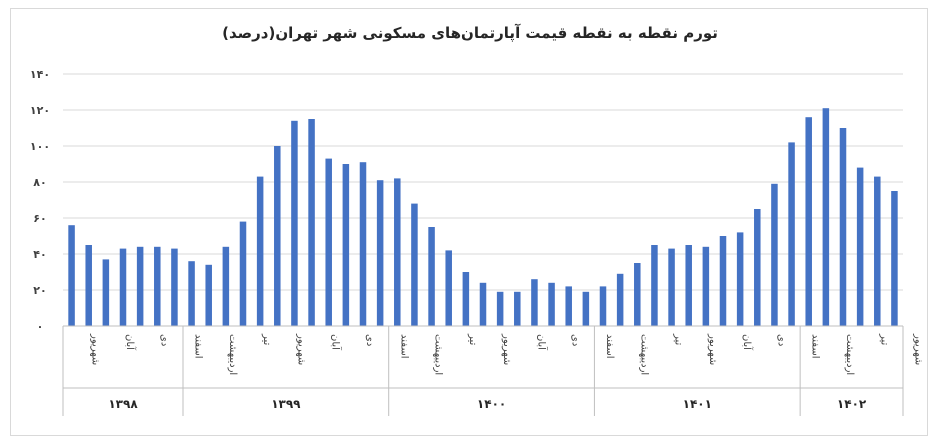 Image resolution: width=940 pixels, height=447 pixels. Describe the element at coordinates (852, 404) in the screenshot. I see `year-label: ۱۴۰۲` at that location.